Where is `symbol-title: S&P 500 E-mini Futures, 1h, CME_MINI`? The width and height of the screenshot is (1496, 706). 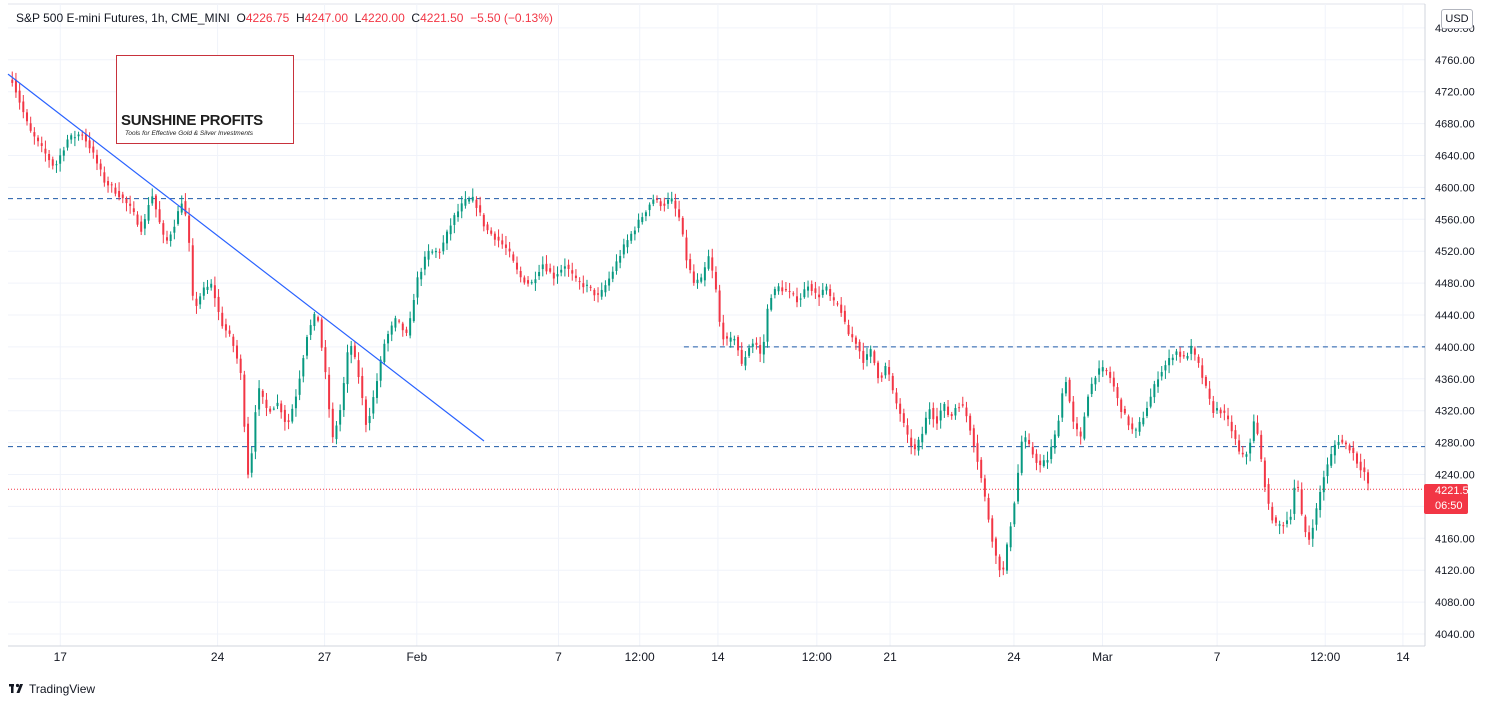 symbol-title: S&P 500 E-mini Futures, 1h, CME_MINI is located at coordinates (123, 18).